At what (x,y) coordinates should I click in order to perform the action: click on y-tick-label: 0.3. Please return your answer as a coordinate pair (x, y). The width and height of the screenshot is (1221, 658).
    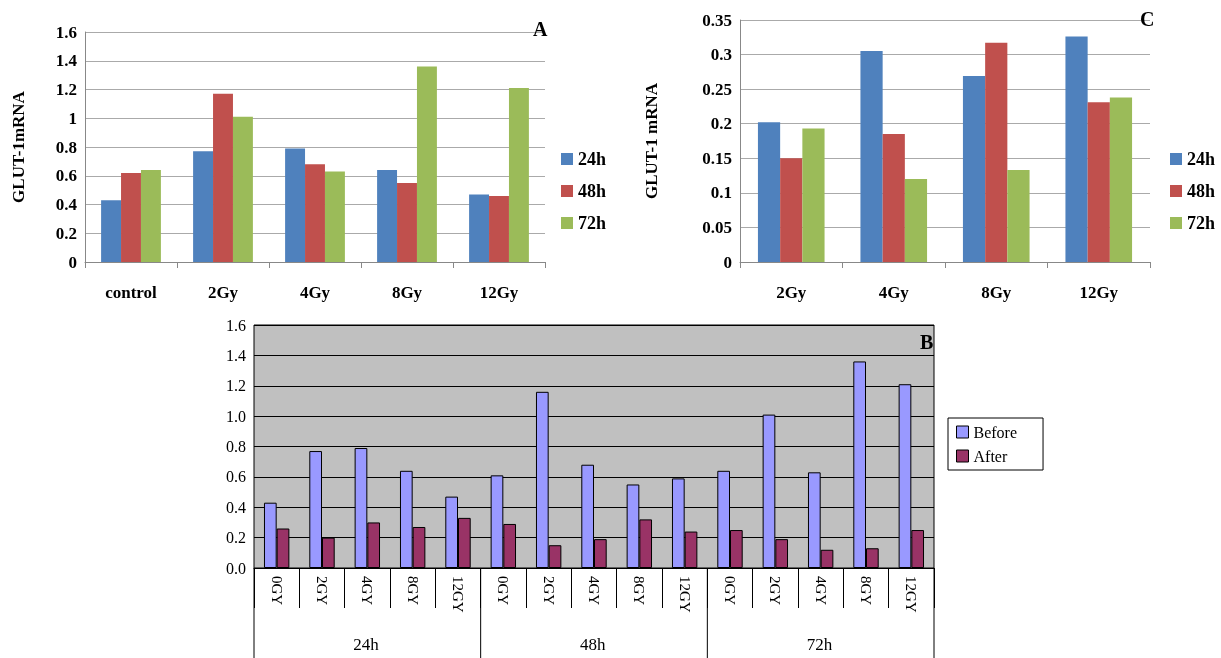
    Looking at the image, I should click on (721, 55).